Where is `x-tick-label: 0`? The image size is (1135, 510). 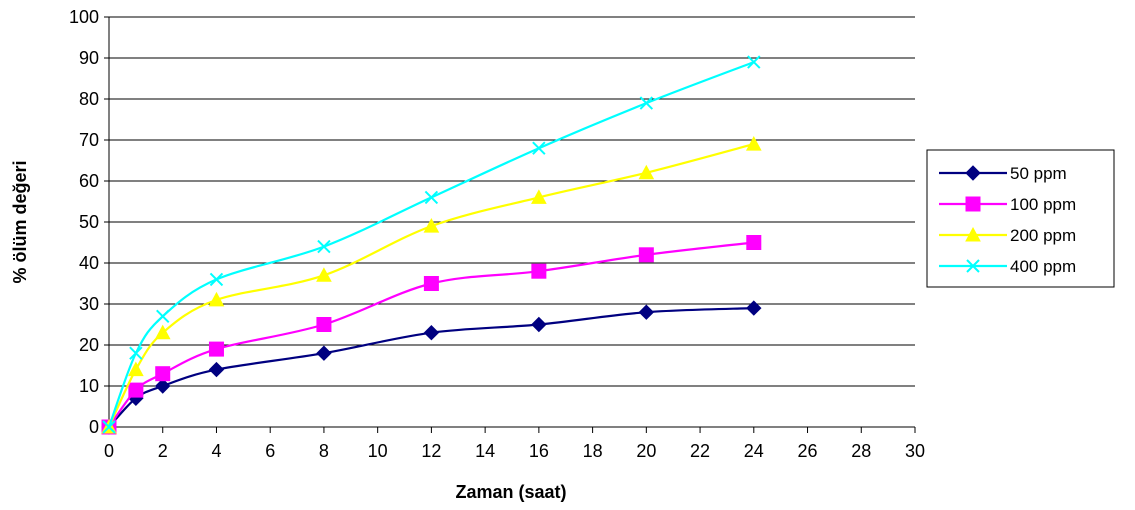
x-tick-label: 0 is located at coordinates (109, 451).